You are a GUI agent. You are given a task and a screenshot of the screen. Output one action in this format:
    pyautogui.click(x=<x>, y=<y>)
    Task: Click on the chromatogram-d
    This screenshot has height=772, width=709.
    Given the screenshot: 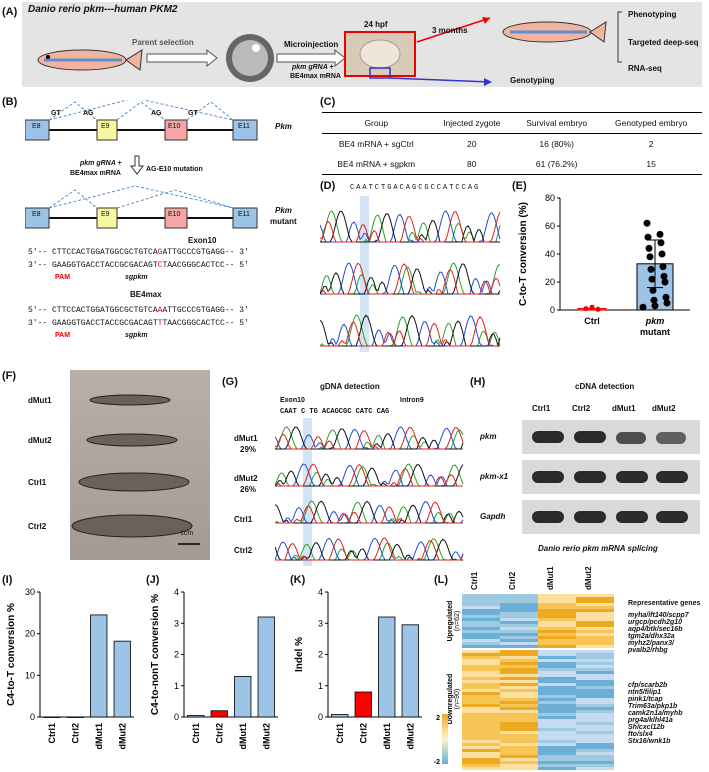 What is the action you would take?
    pyautogui.click(x=410, y=274)
    